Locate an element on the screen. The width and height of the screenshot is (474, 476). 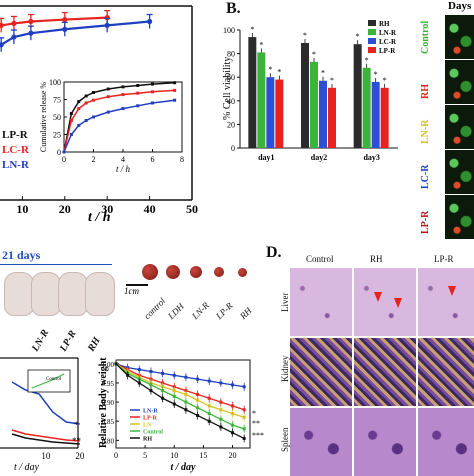
sig-mark: *** is located at coordinates (258, 435).